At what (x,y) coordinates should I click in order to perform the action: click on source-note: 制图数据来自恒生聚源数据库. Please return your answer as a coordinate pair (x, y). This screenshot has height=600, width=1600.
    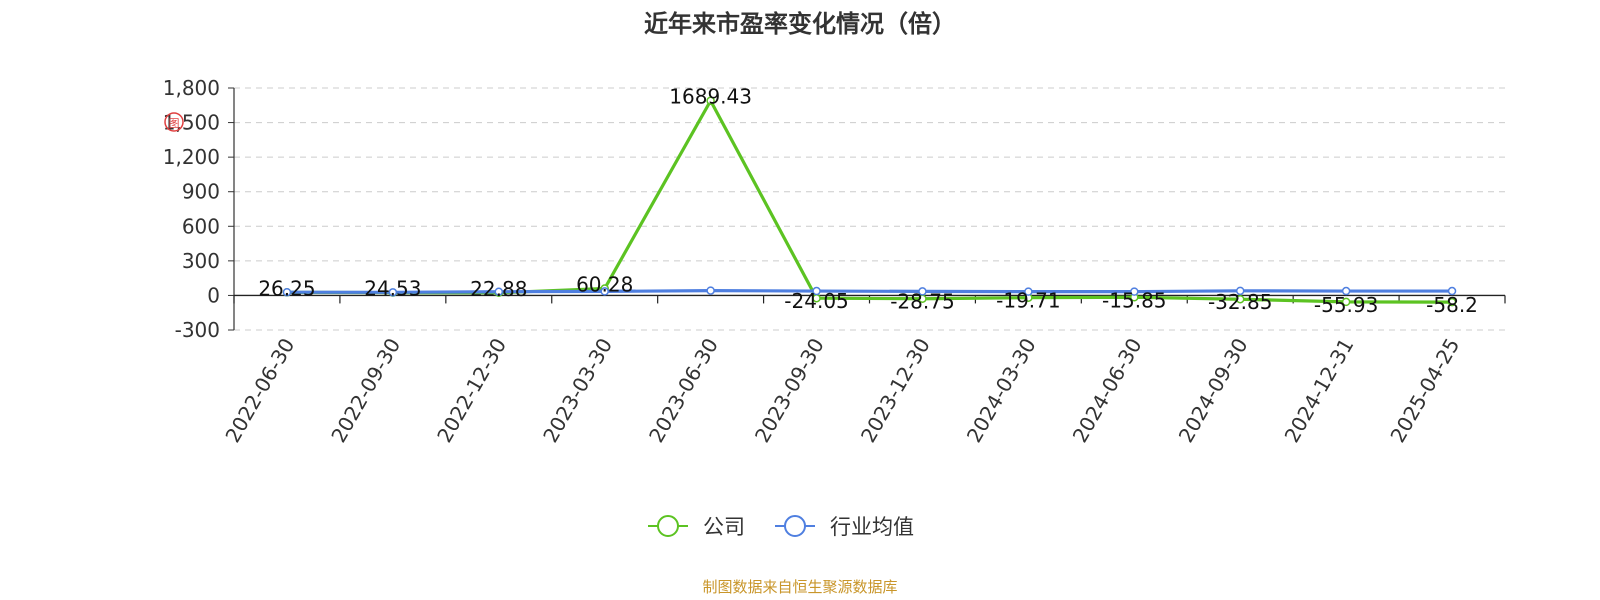
    Looking at the image, I should click on (799, 587).